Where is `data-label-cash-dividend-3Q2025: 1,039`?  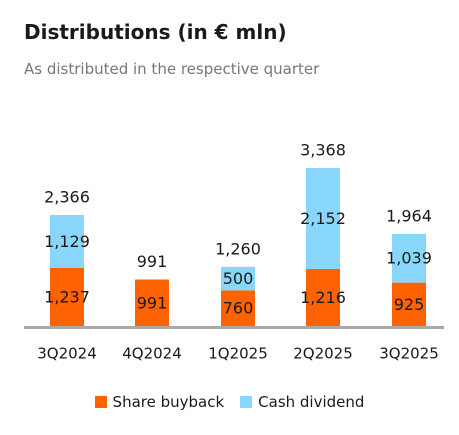
data-label-cash-dividend-3Q2025: 1,039 is located at coordinates (409, 258).